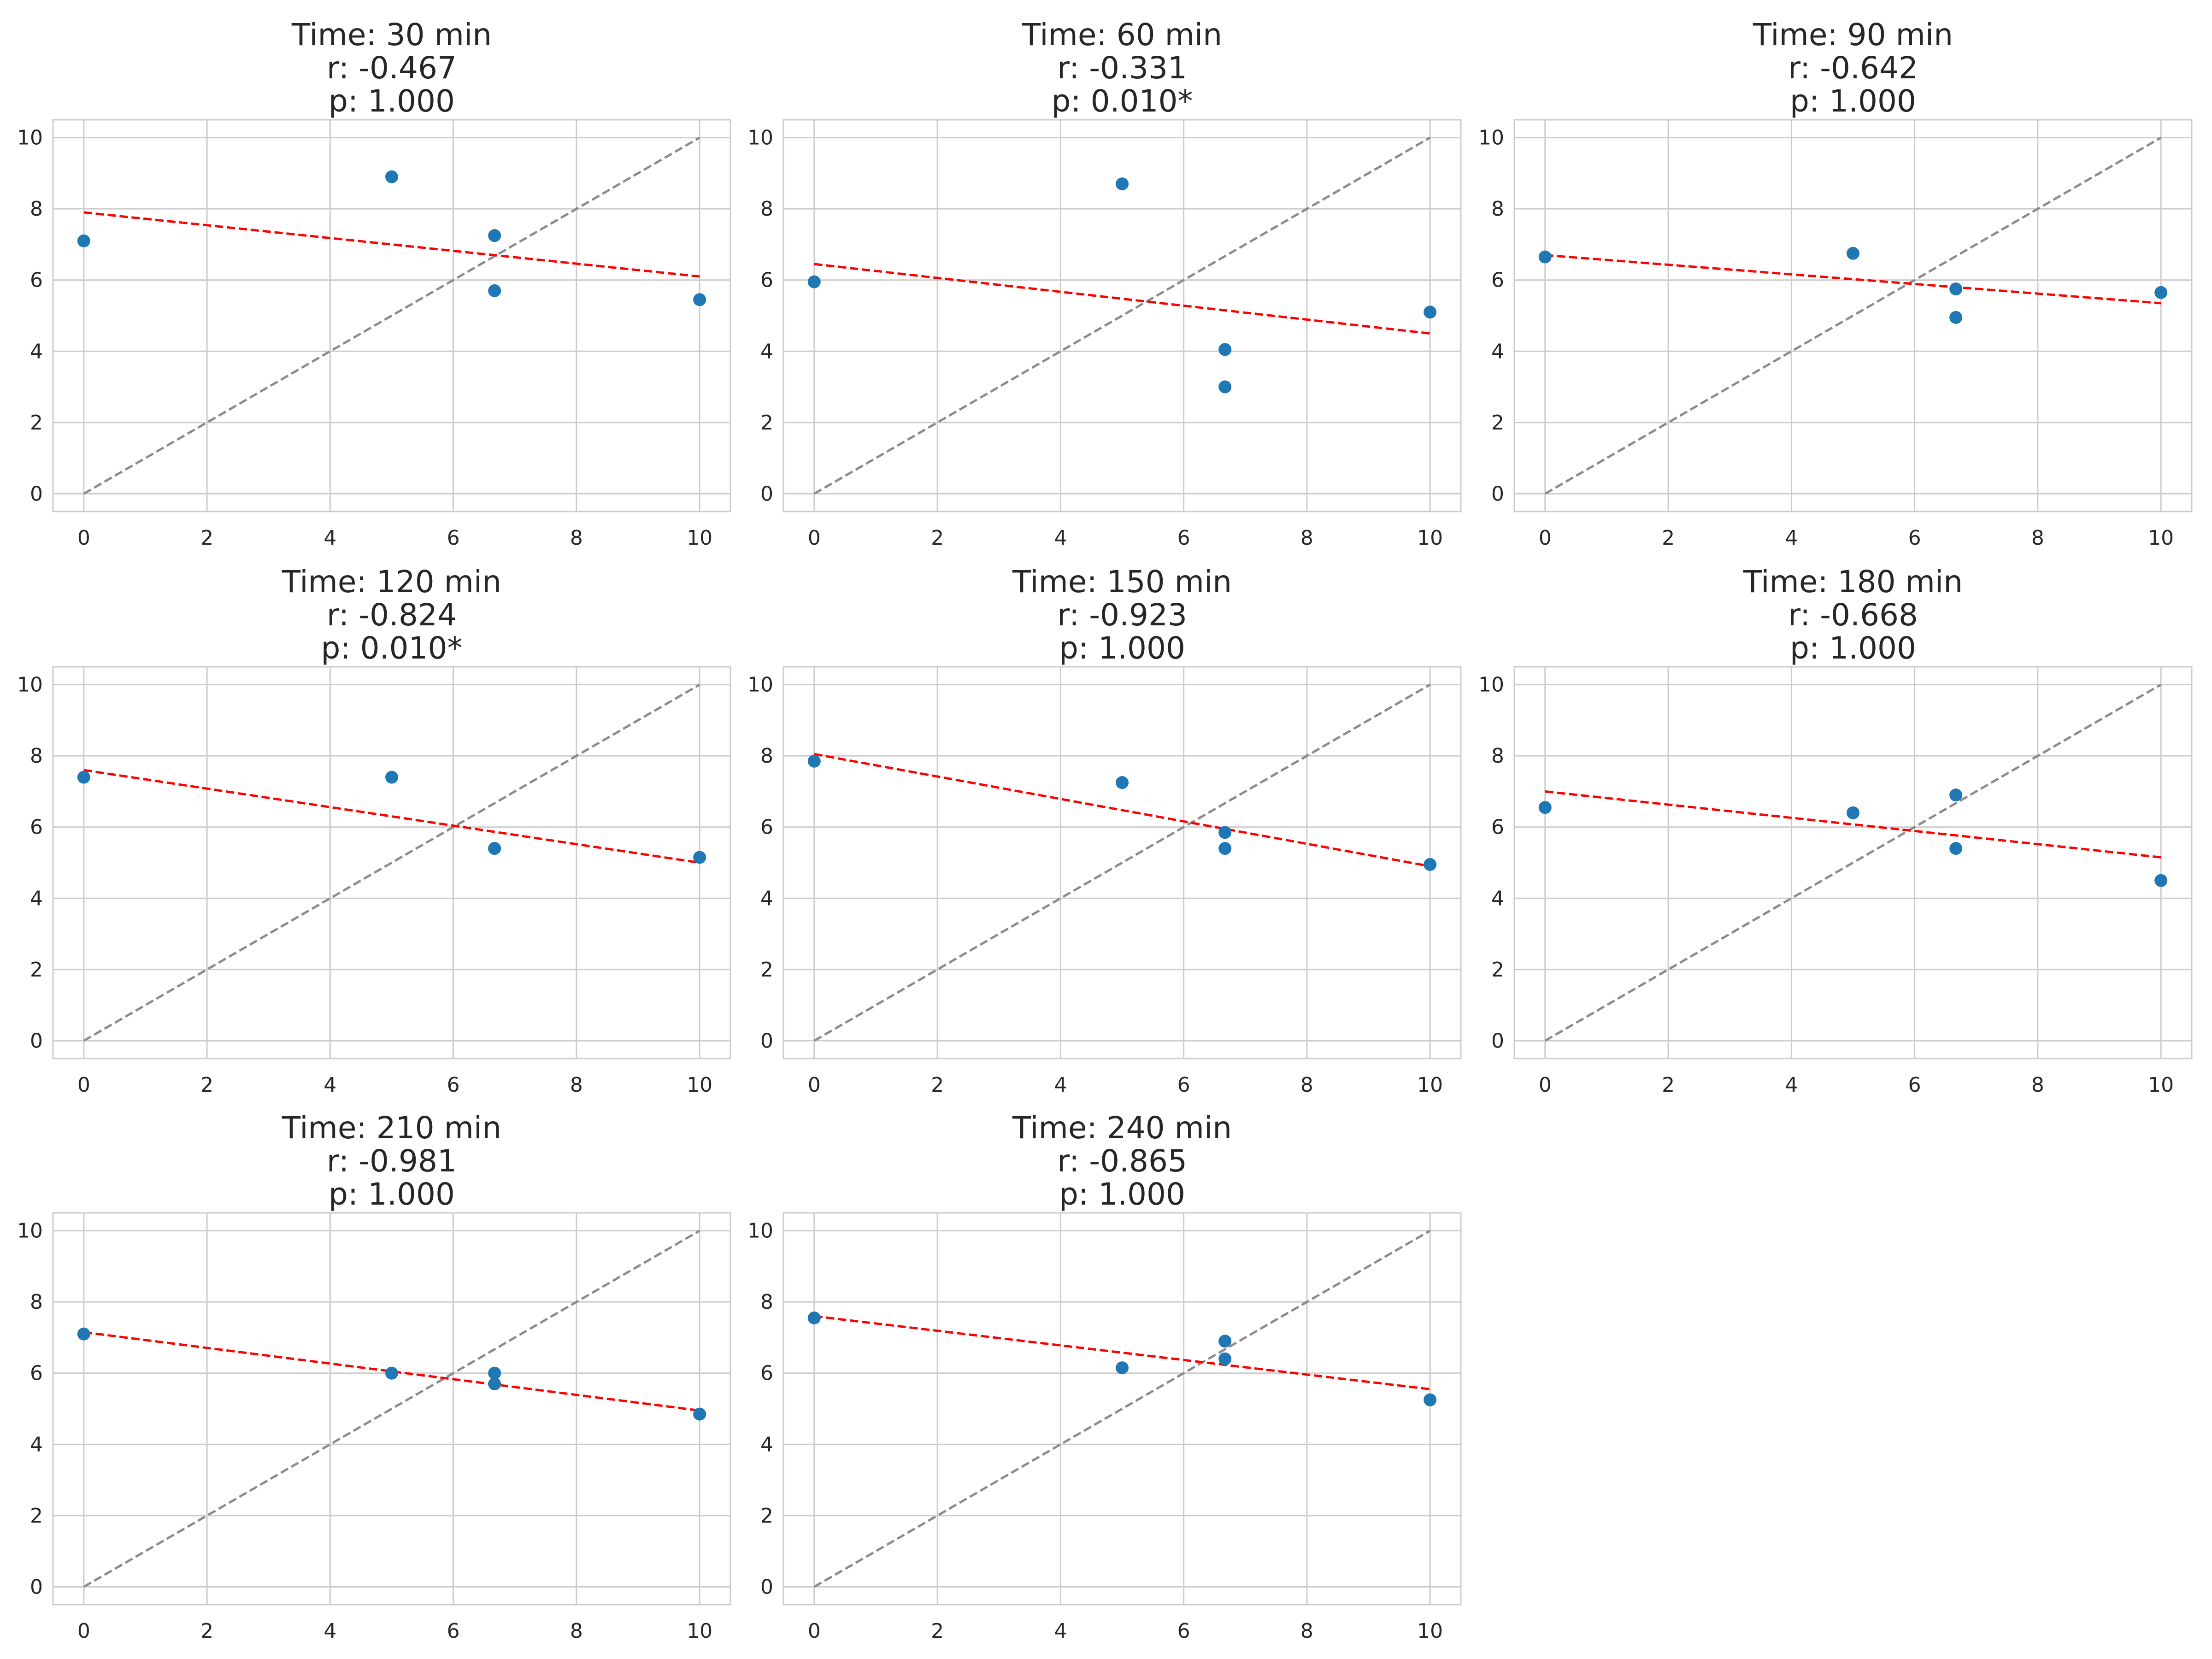  I want to click on subplot-title-line: r: -0.467, so click(392, 68).